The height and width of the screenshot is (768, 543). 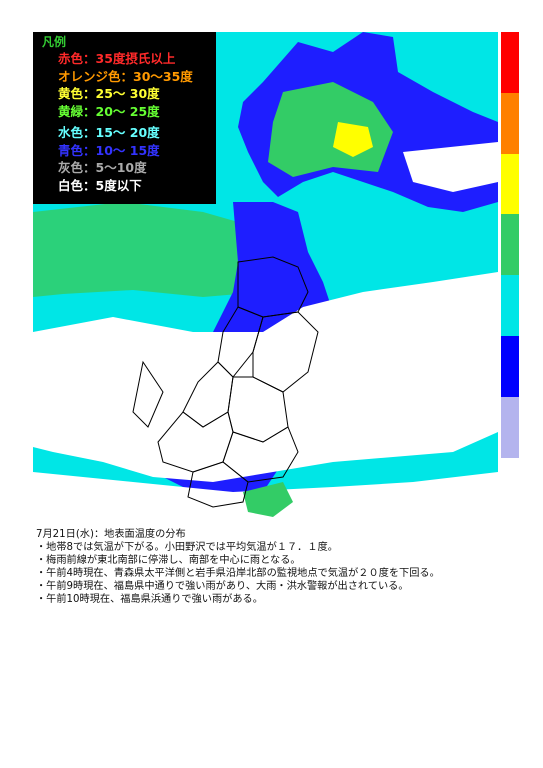 I want to click on caption-note: ・午前9時現在、福島県中通りで強い雨があり、大雨・洪水警報が出されている。, so click(x=222, y=586).